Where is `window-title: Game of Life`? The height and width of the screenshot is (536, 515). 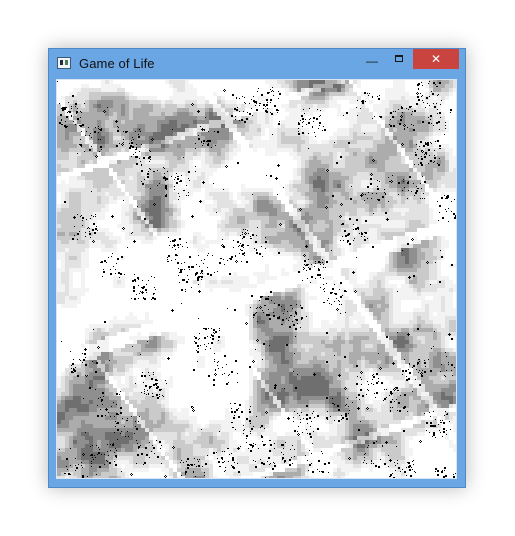
window-title: Game of Life is located at coordinates (117, 63).